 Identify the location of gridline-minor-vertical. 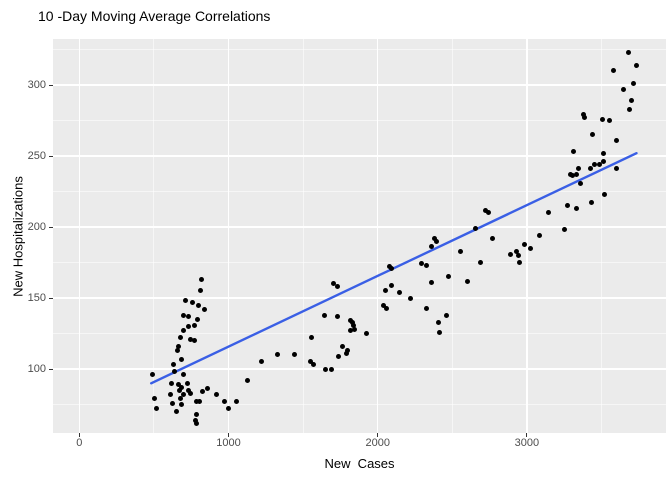
(602, 236).